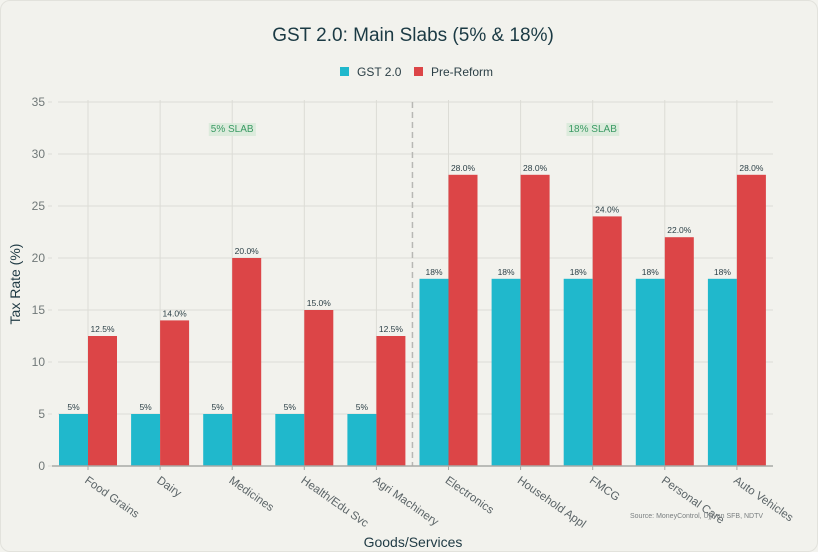 The height and width of the screenshot is (552, 818). What do you see at coordinates (39, 102) in the screenshot?
I see `y-tick-label: 35` at bounding box center [39, 102].